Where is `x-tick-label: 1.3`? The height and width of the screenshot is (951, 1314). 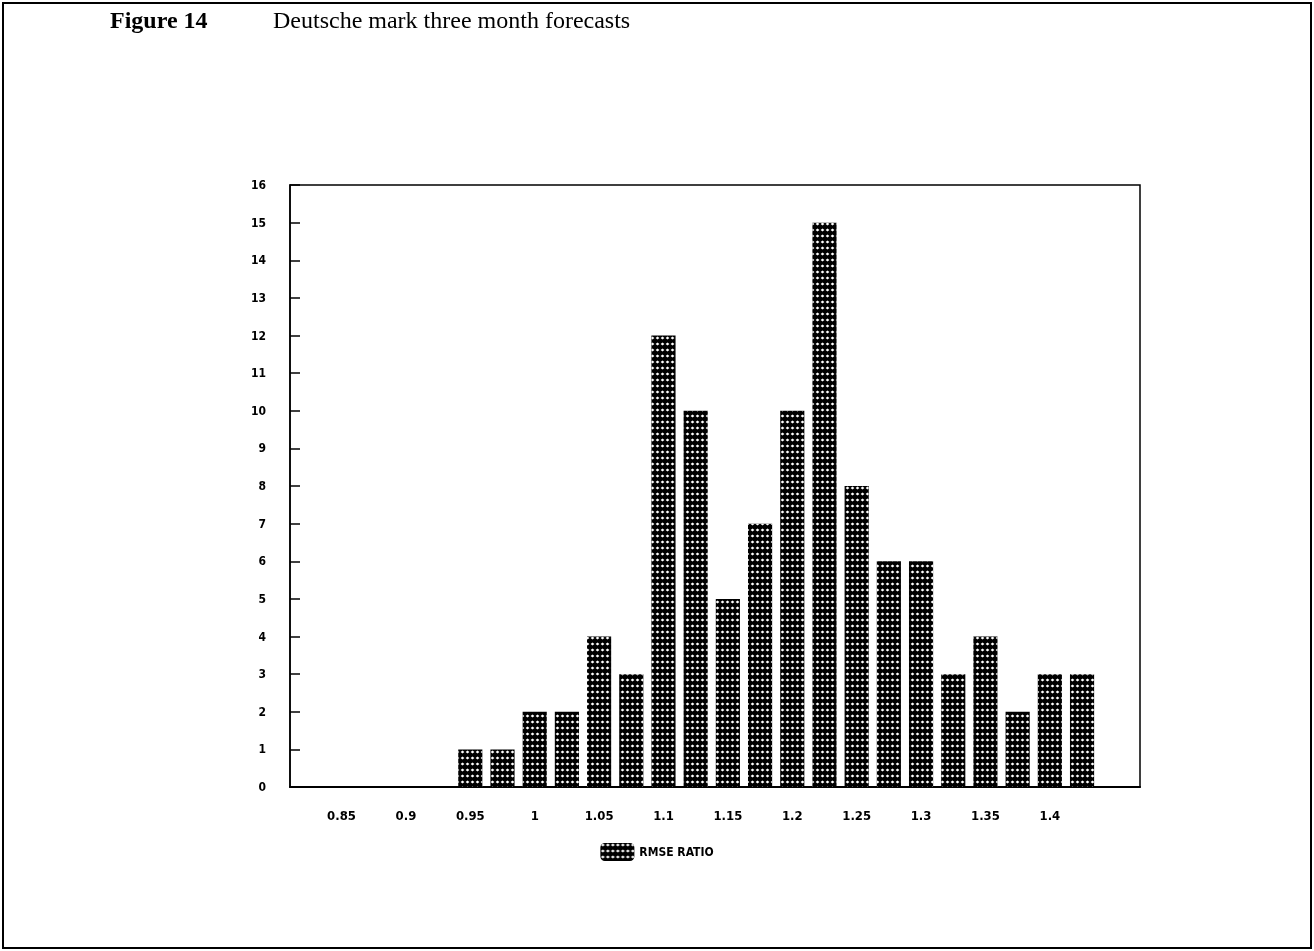 x-tick-label: 1.3 is located at coordinates (921, 815).